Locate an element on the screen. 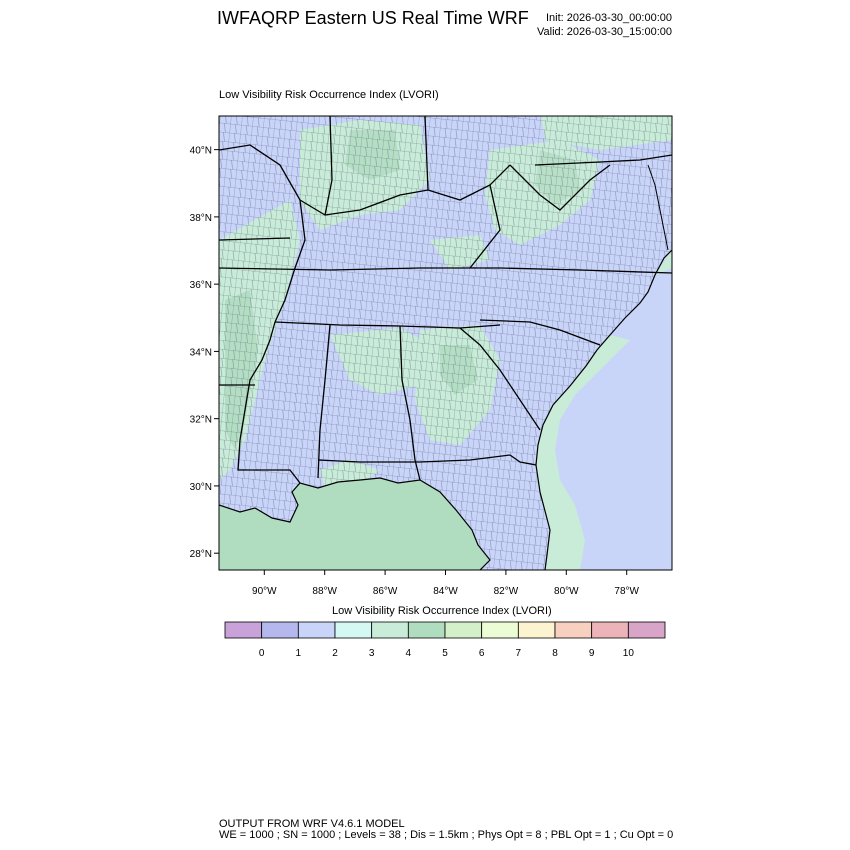  colorbar-label: 7 is located at coordinates (519, 653).